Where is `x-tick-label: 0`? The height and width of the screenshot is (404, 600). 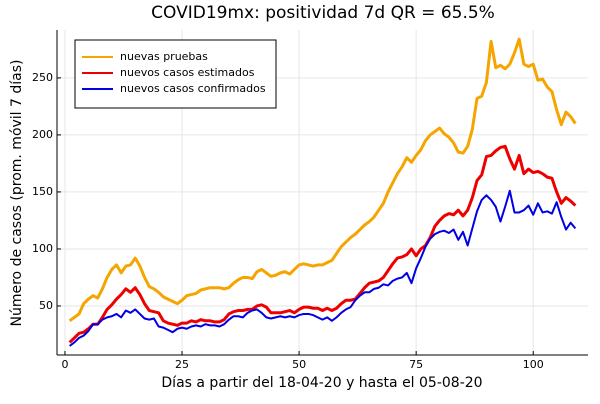
x-tick-label: 0 is located at coordinates (64, 364).